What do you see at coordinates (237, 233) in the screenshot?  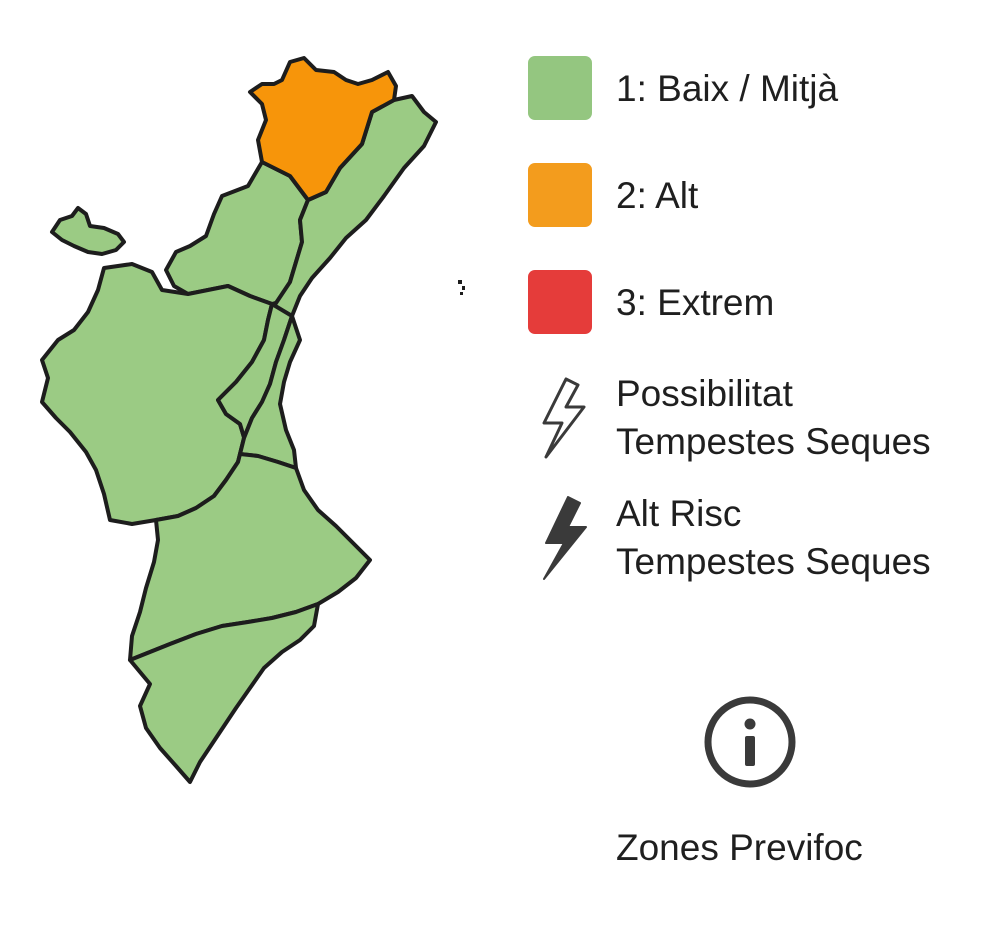 I see `map-zone-interior-castello` at bounding box center [237, 233].